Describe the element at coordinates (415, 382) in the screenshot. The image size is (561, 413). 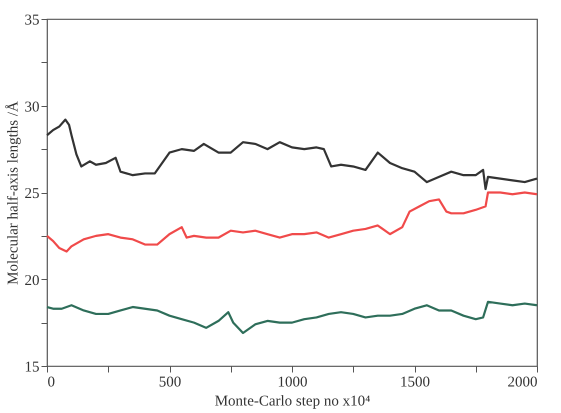
I see `x-tick-label: 1500` at that location.